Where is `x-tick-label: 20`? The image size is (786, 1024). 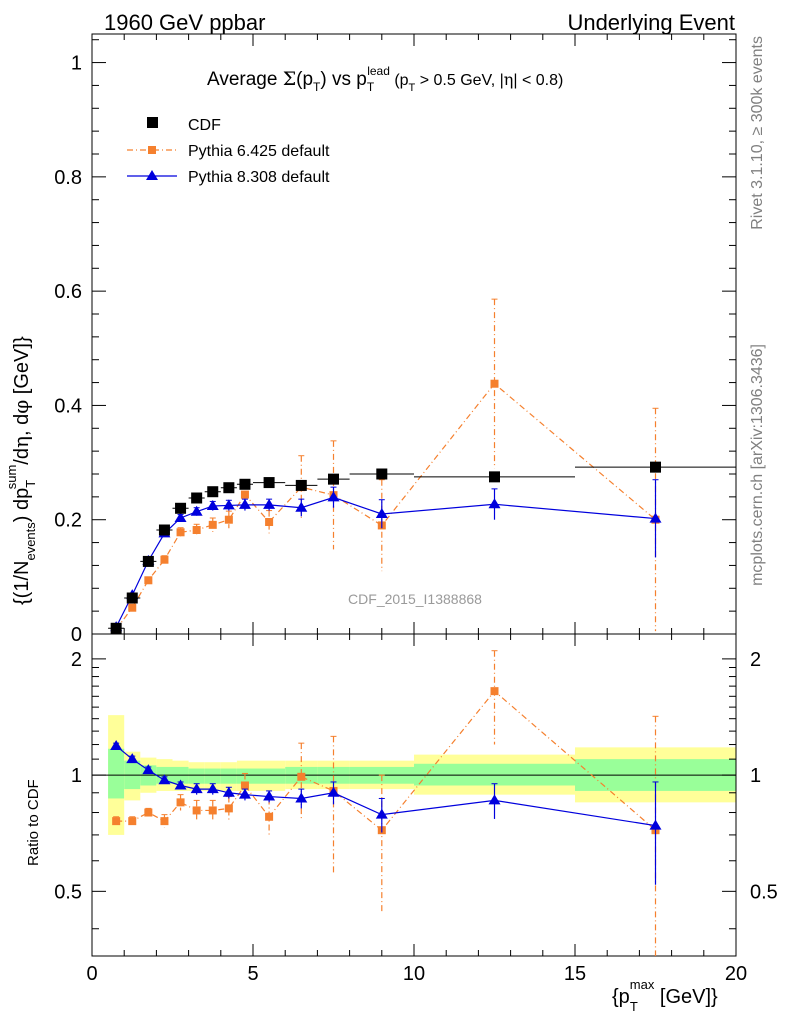 x-tick-label: 20 is located at coordinates (736, 974).